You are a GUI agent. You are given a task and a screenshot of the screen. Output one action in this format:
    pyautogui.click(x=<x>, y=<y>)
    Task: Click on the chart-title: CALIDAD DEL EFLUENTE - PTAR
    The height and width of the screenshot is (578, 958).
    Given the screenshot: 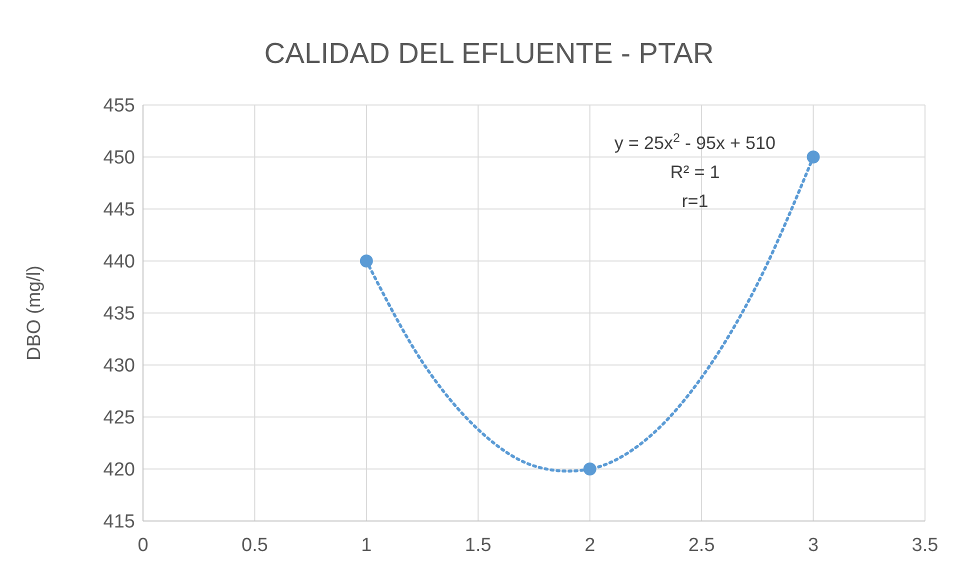 What is the action you would take?
    pyautogui.click(x=489, y=54)
    